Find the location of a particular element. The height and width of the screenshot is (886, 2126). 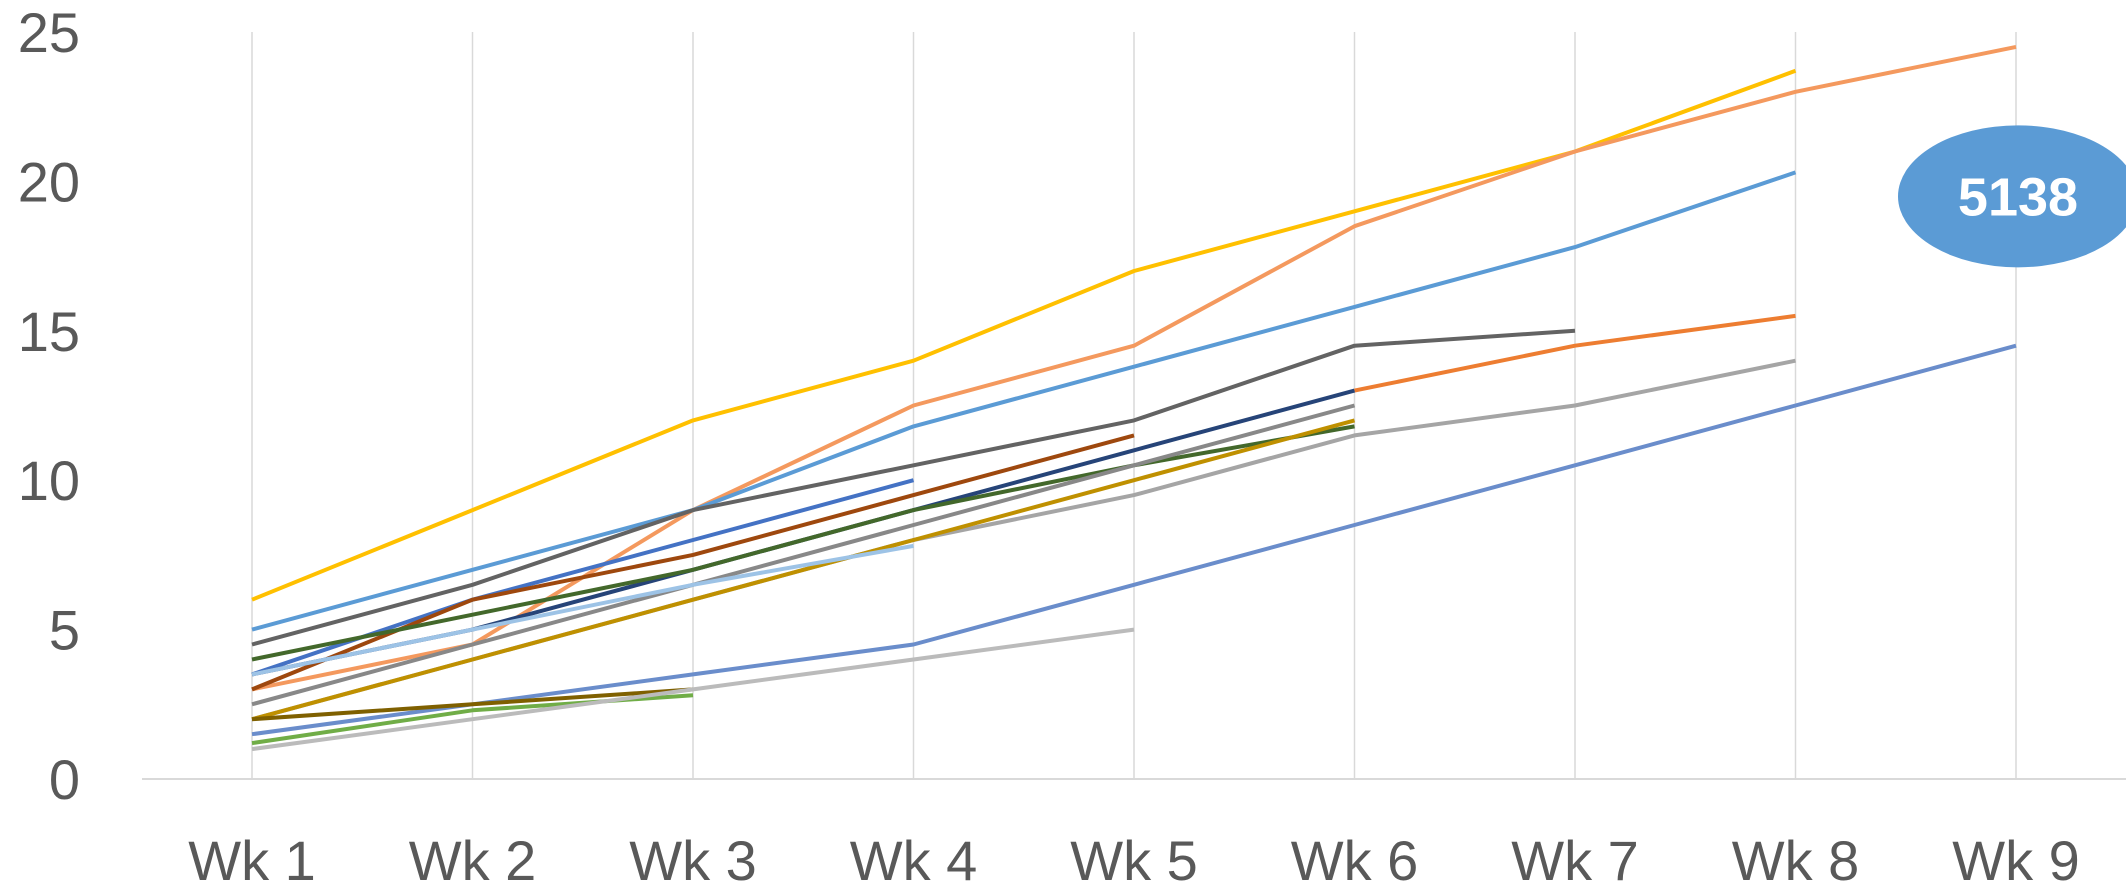

x-tick-label: Wk 2 is located at coordinates (473, 857).